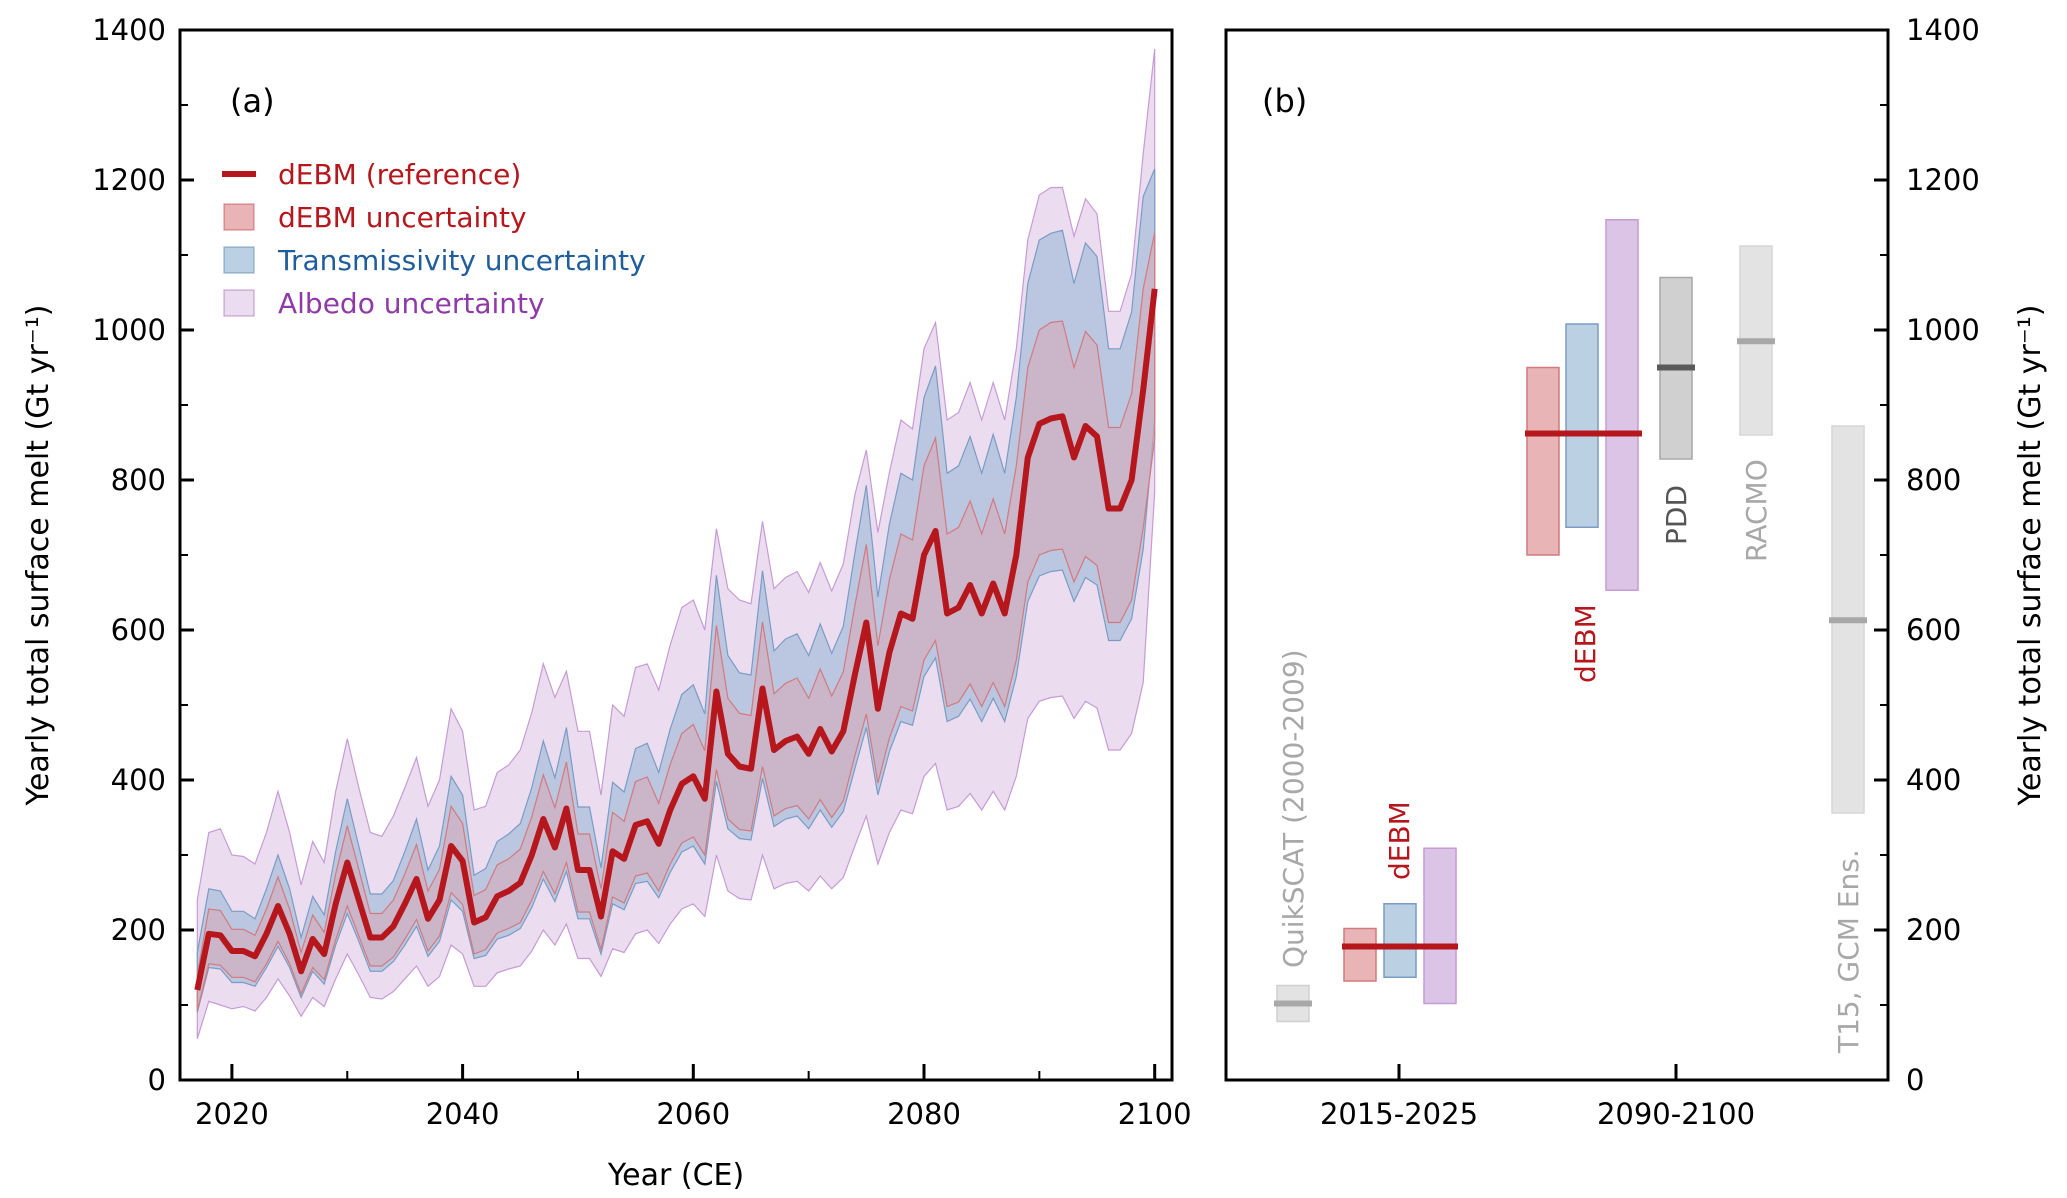 The image size is (2067, 1198). What do you see at coordinates (463, 1114) in the screenshot?
I see `x-tick-label: 2040` at bounding box center [463, 1114].